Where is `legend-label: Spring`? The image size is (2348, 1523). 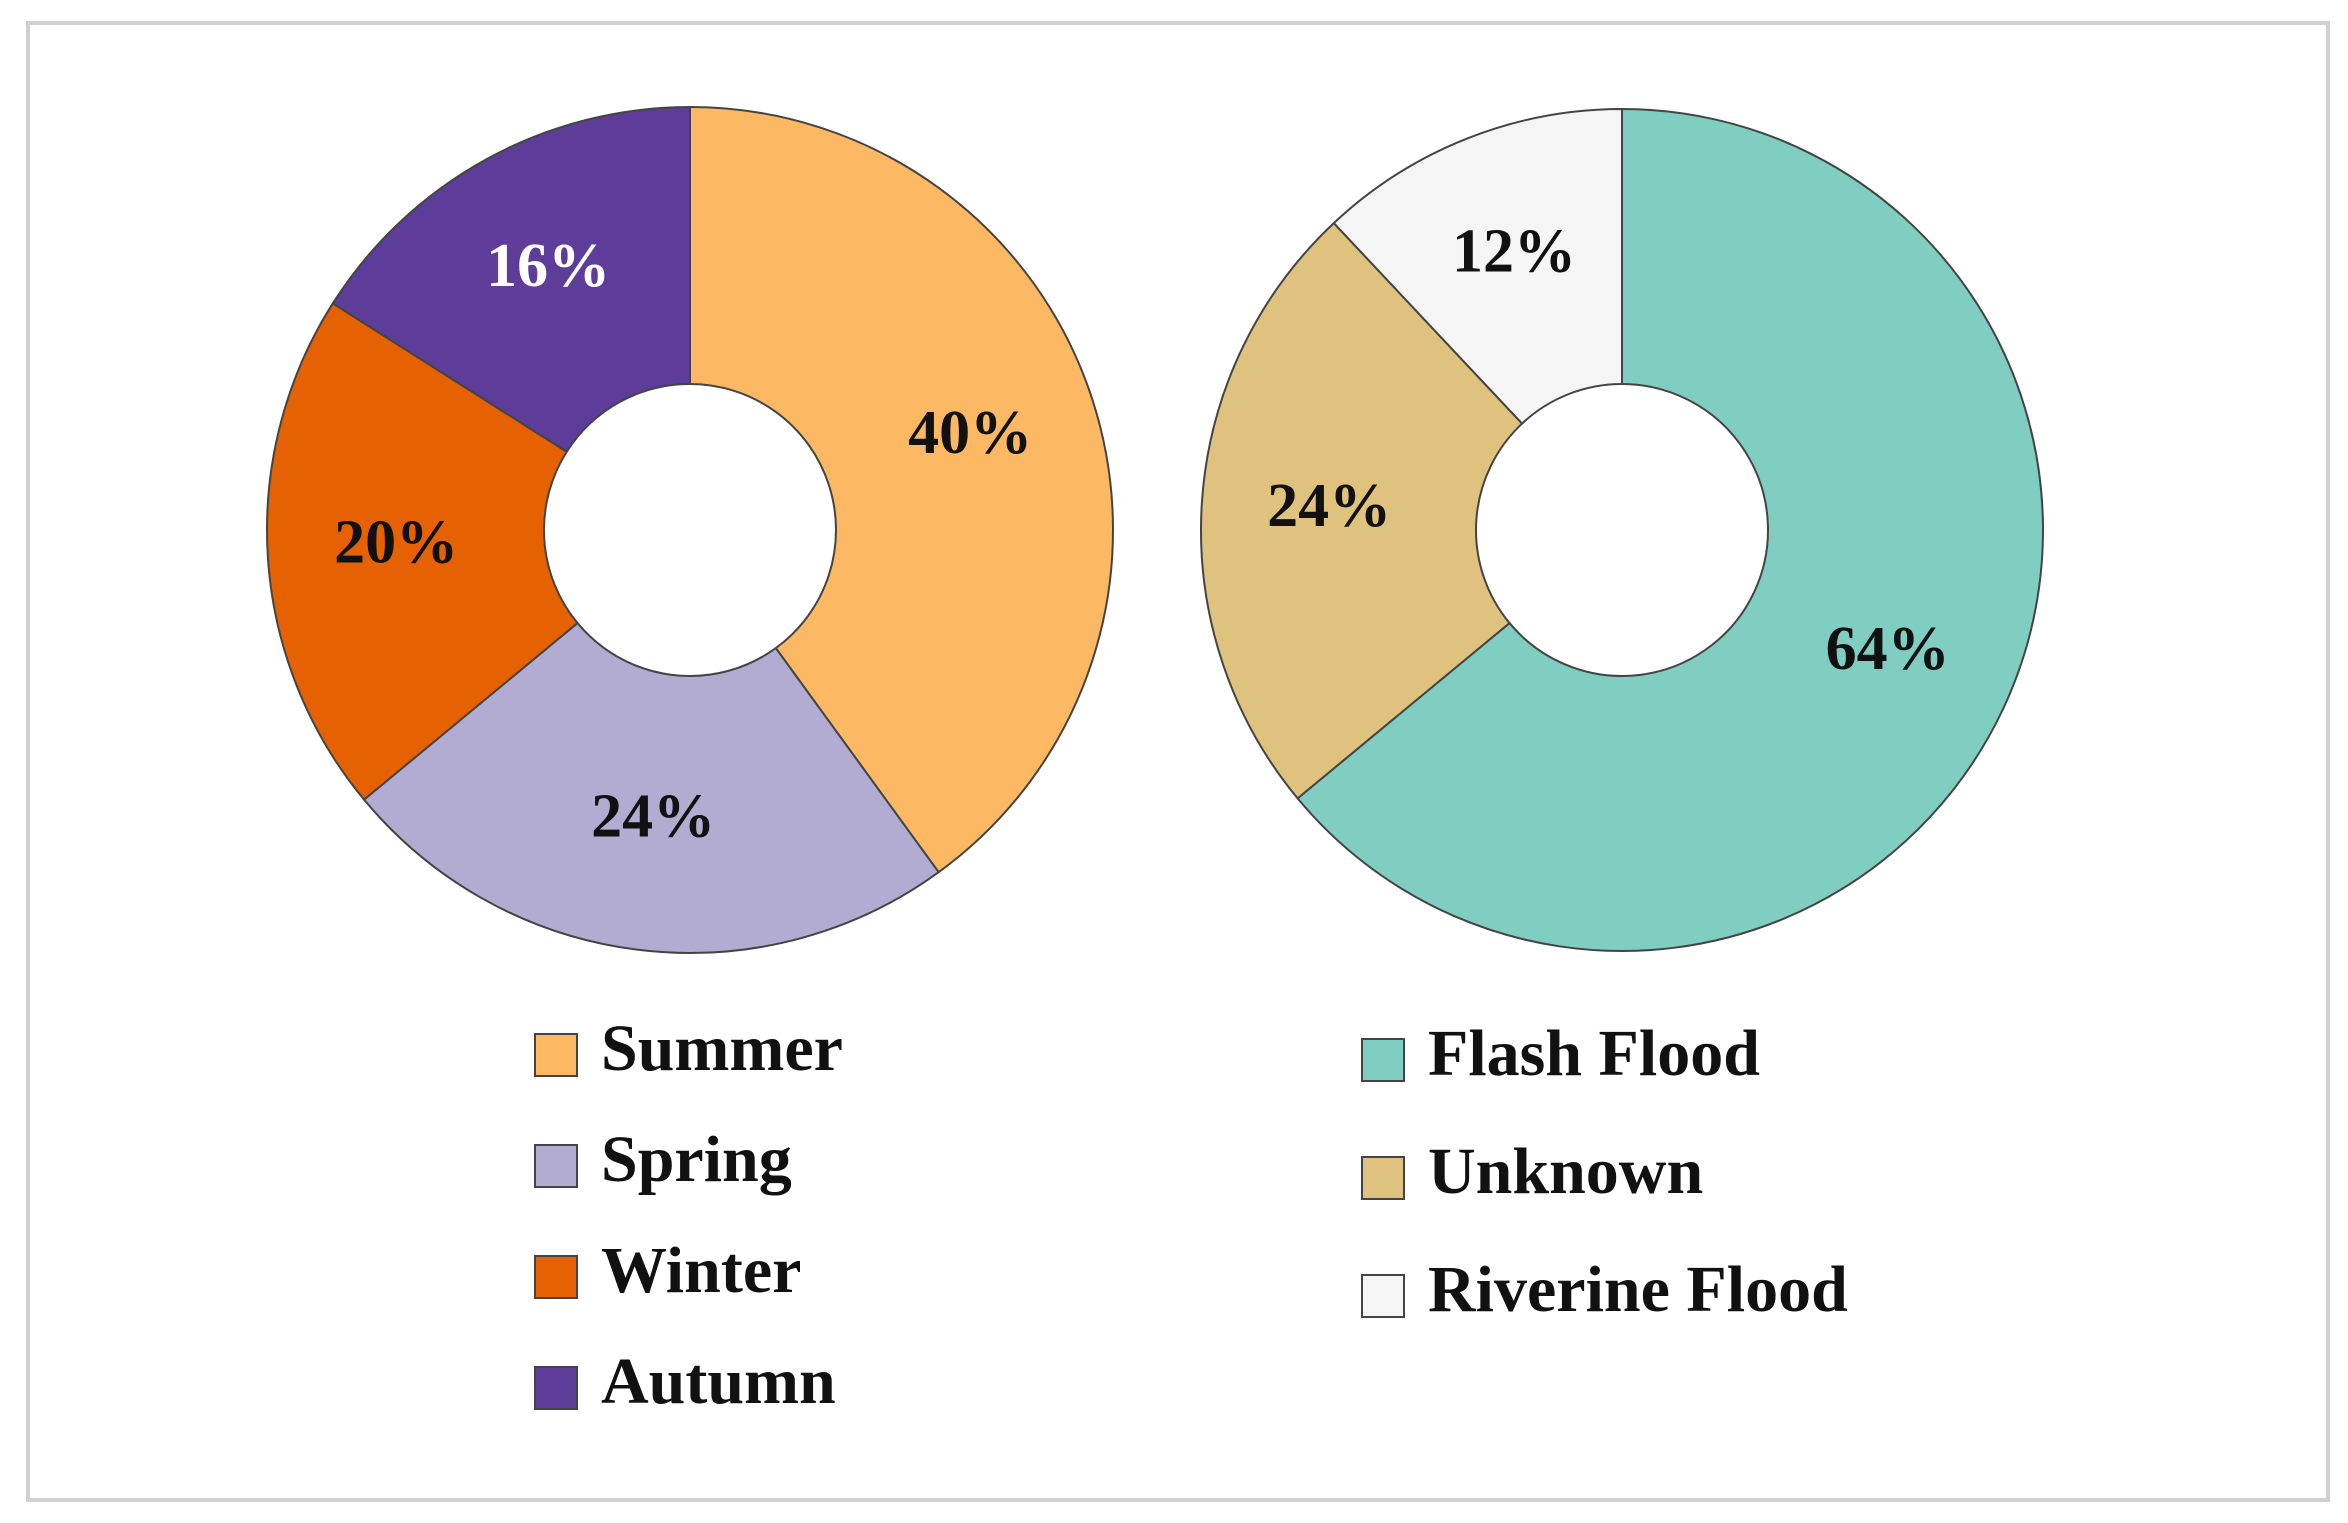
legend-label: Spring is located at coordinates (696, 1159).